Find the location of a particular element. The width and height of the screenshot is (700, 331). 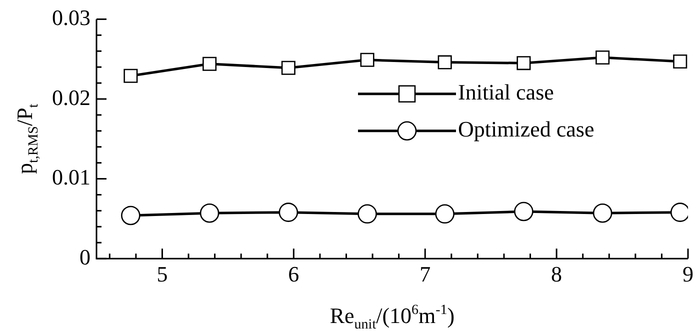

x-tick-label: 9 is located at coordinates (688, 274).